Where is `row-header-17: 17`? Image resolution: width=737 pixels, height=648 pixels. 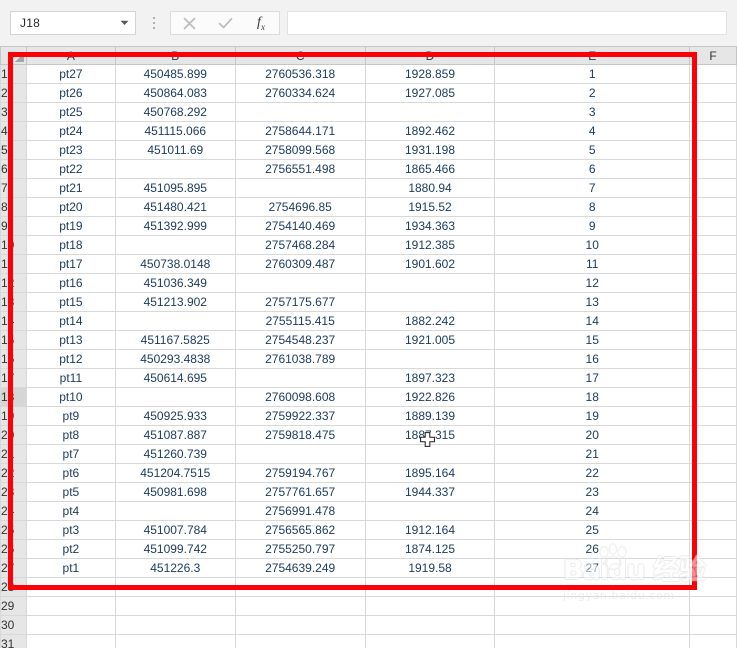 row-header-17: 17 is located at coordinates (13, 378).